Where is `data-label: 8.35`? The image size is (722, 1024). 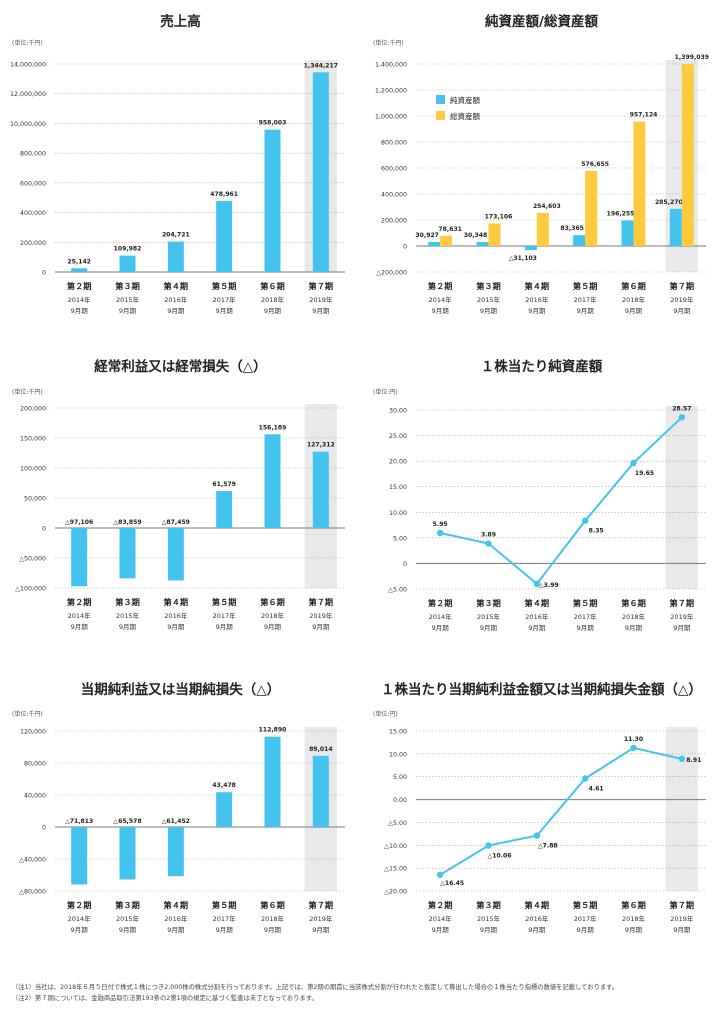 data-label: 8.35 is located at coordinates (596, 531).